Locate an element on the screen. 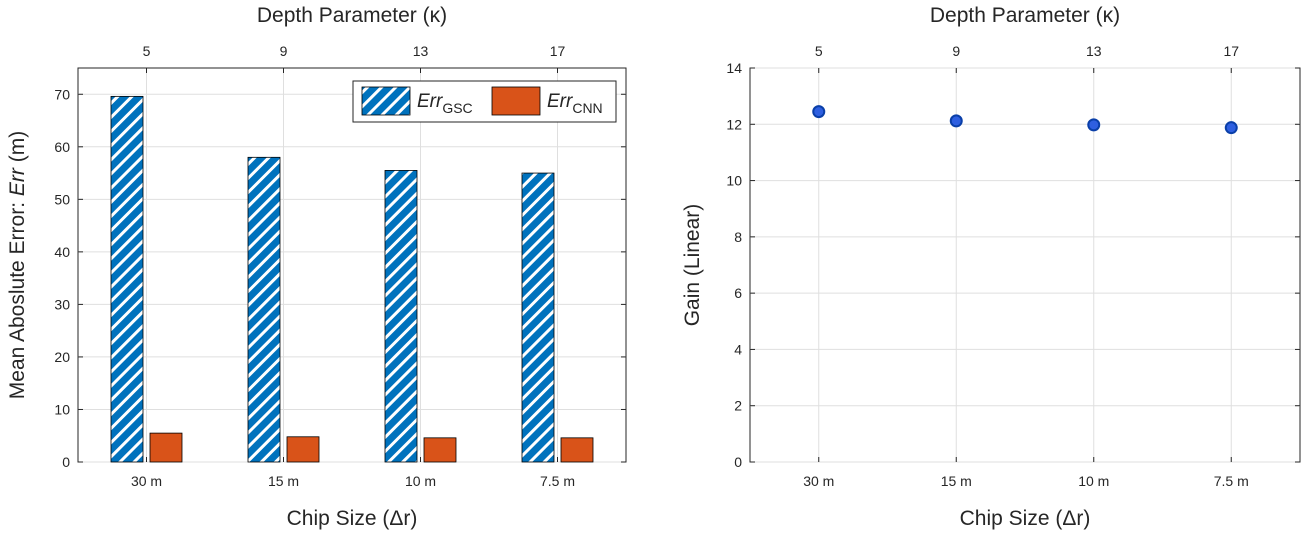 The width and height of the screenshot is (1308, 534). scatter-x-ticks: 30 m 15 m 10 m 7.5 m is located at coordinates (1026, 473).